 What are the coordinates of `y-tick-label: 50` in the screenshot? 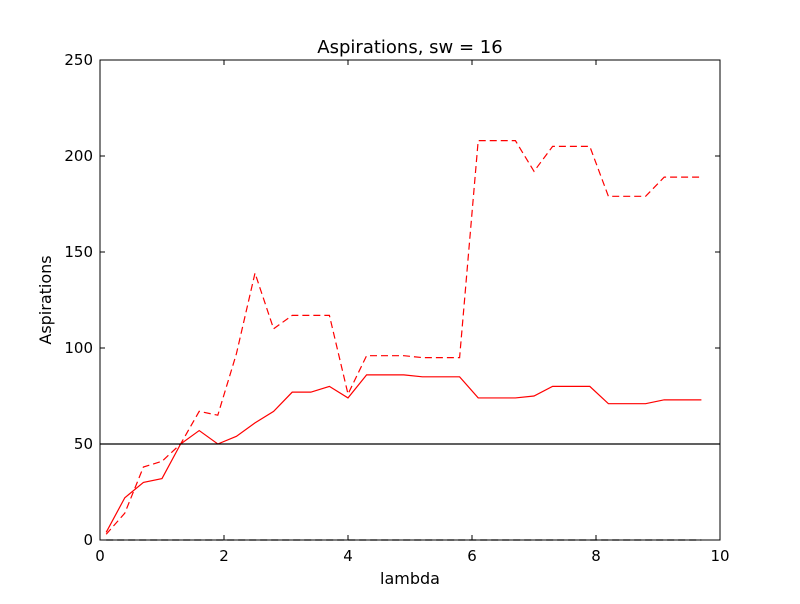 It's located at (83, 444).